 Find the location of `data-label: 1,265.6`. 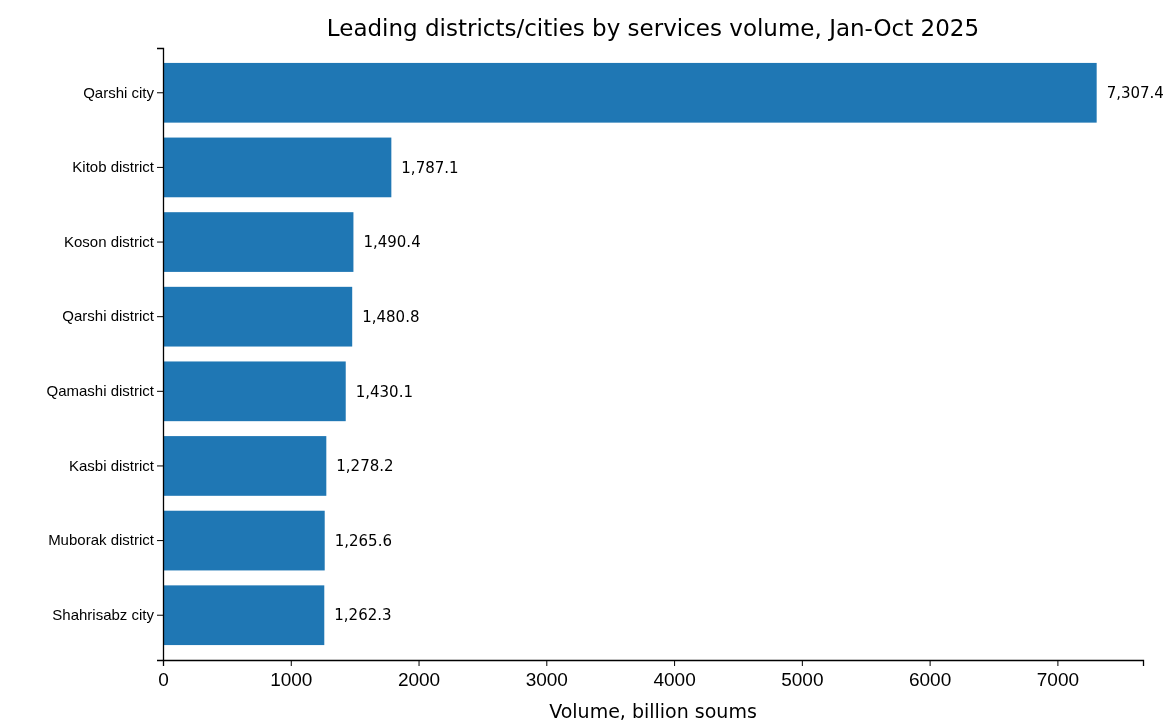

data-label: 1,265.6 is located at coordinates (363, 540).